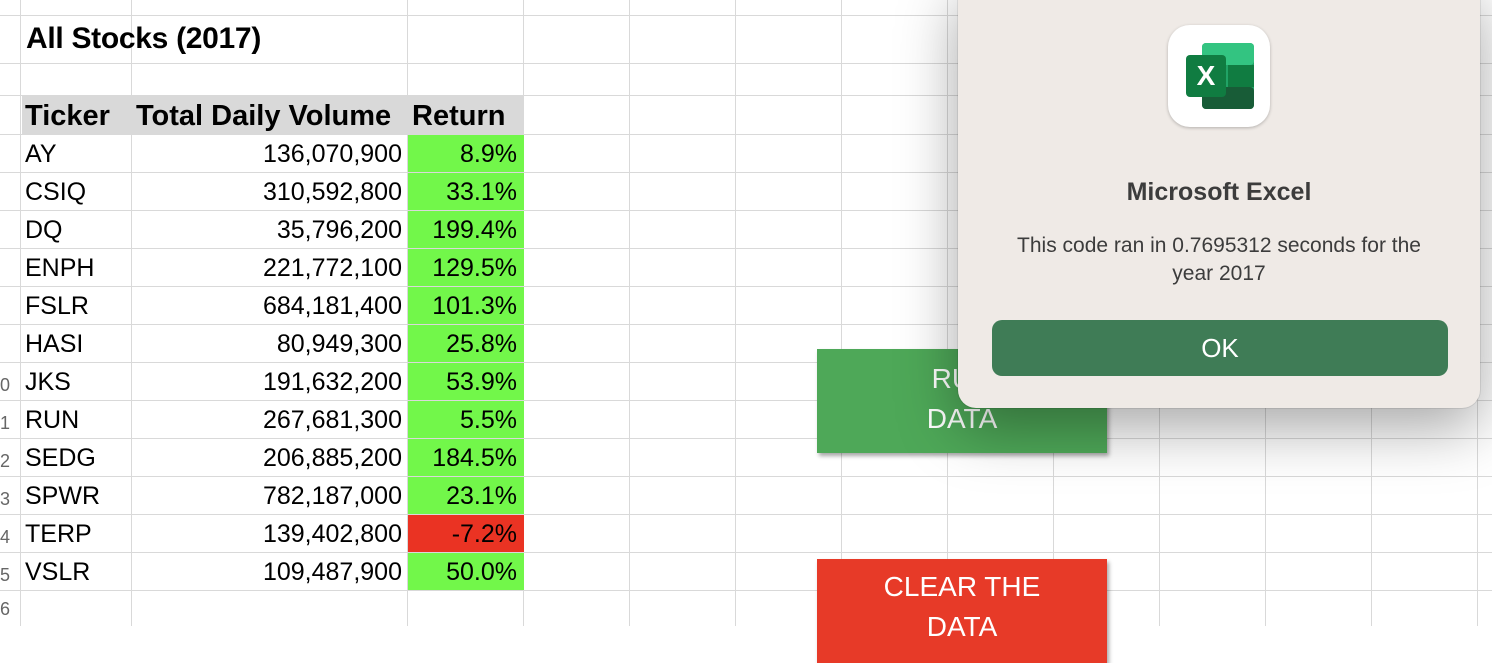 The image size is (1492, 663). I want to click on clear-button-label-line1: CLEAR THE, so click(962, 586).